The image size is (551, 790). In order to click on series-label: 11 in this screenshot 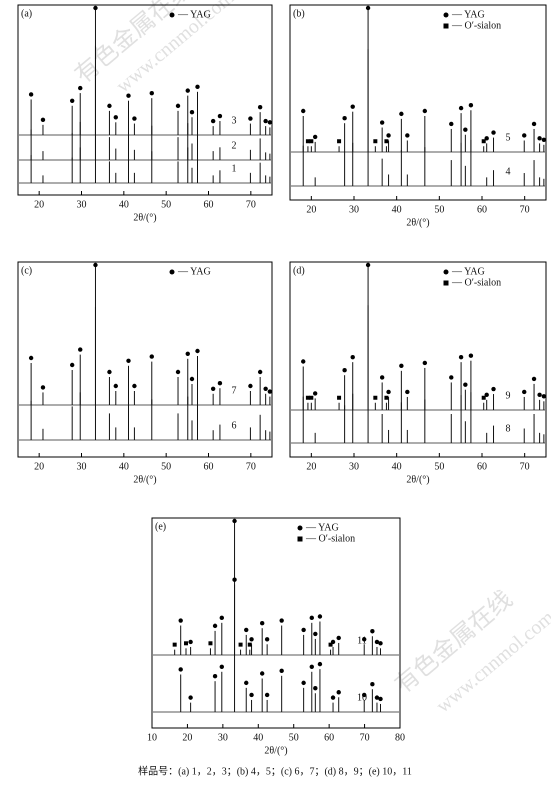, I will do `click(362, 640)`.